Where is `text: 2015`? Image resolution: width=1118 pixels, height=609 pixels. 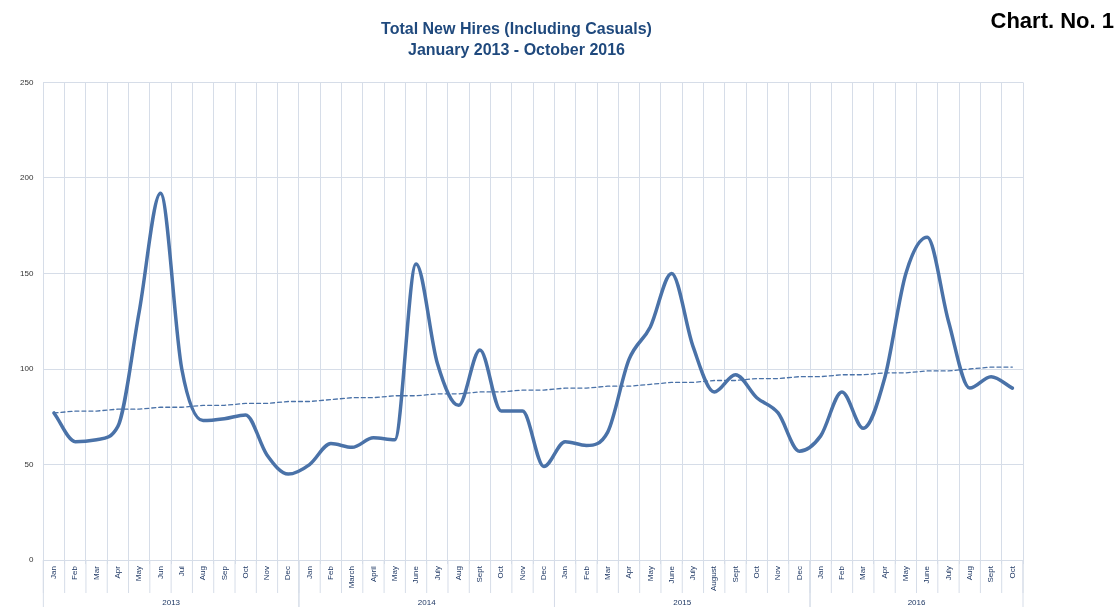
text: 2015 is located at coordinates (682, 603).